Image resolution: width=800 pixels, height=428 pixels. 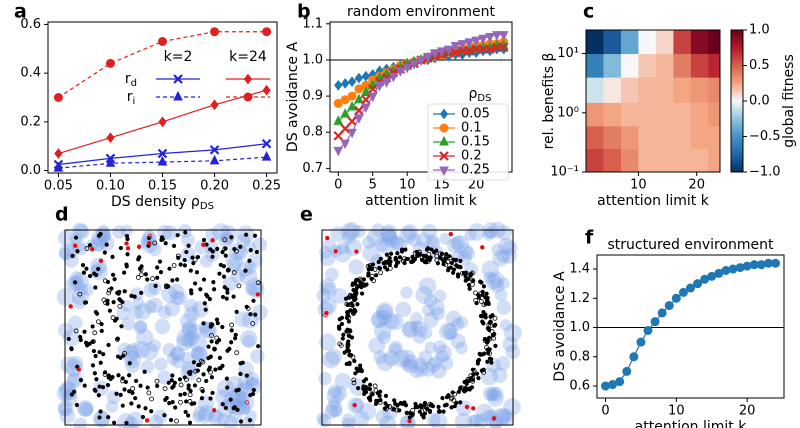 I want to click on legend-column-label: k=2, so click(x=178, y=57).